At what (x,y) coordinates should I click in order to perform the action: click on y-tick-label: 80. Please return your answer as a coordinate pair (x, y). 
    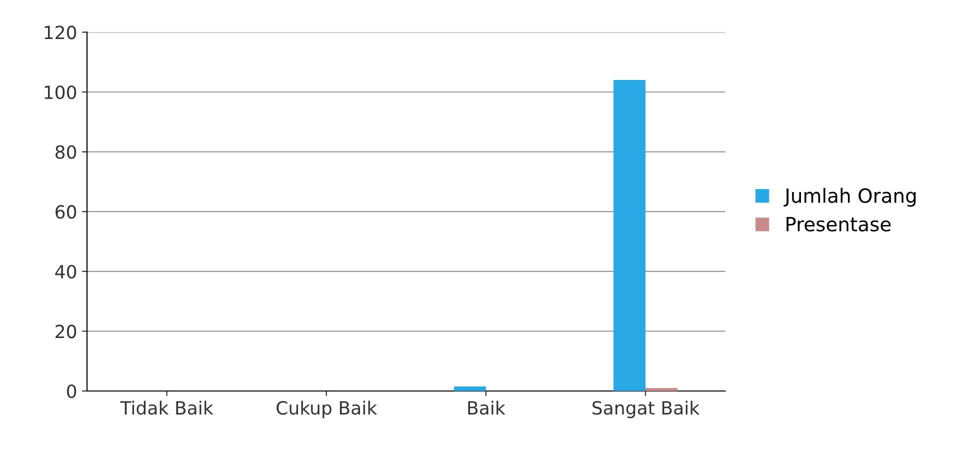
    Looking at the image, I should click on (66, 152).